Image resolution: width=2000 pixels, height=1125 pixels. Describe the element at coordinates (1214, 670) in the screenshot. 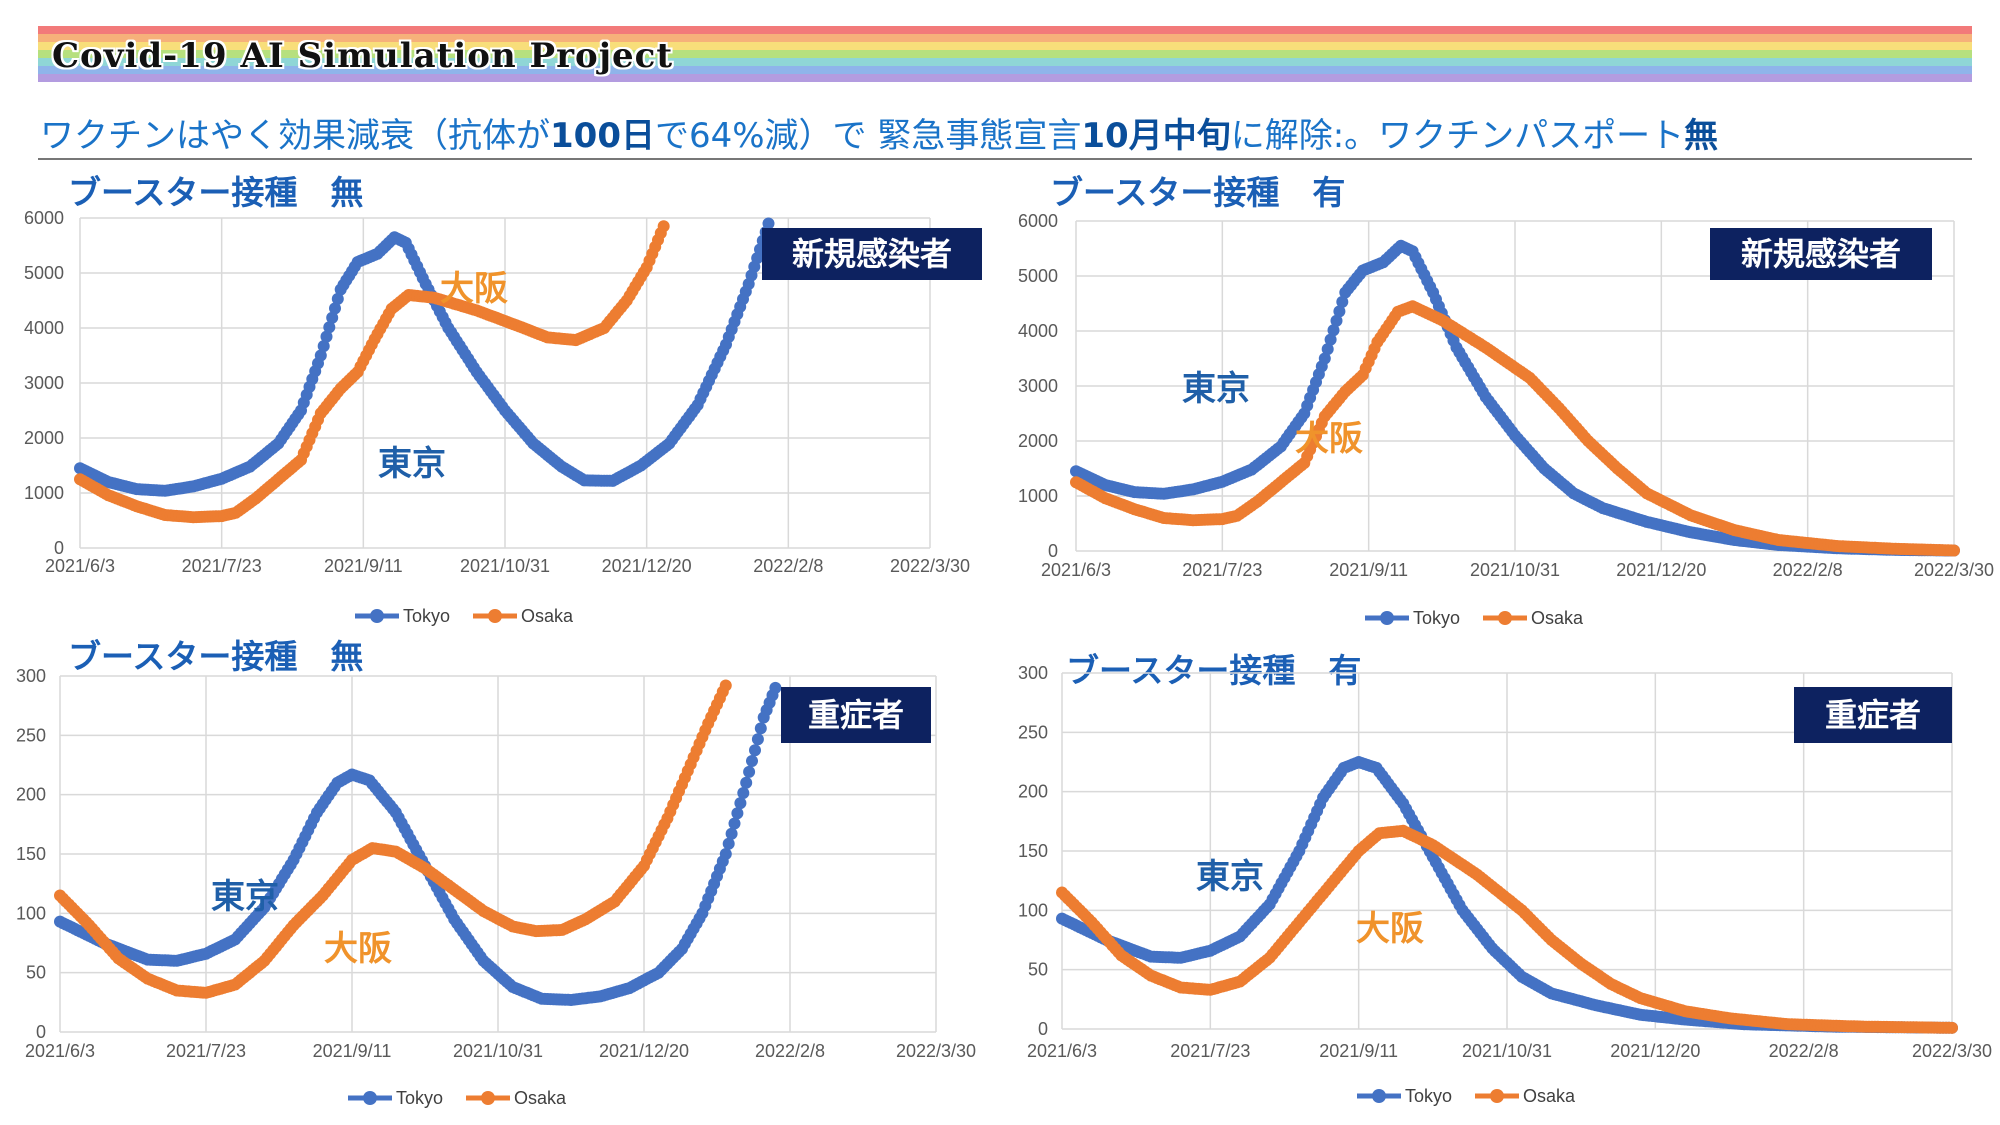

I see `panel-title-4: ブースター接種 有` at that location.